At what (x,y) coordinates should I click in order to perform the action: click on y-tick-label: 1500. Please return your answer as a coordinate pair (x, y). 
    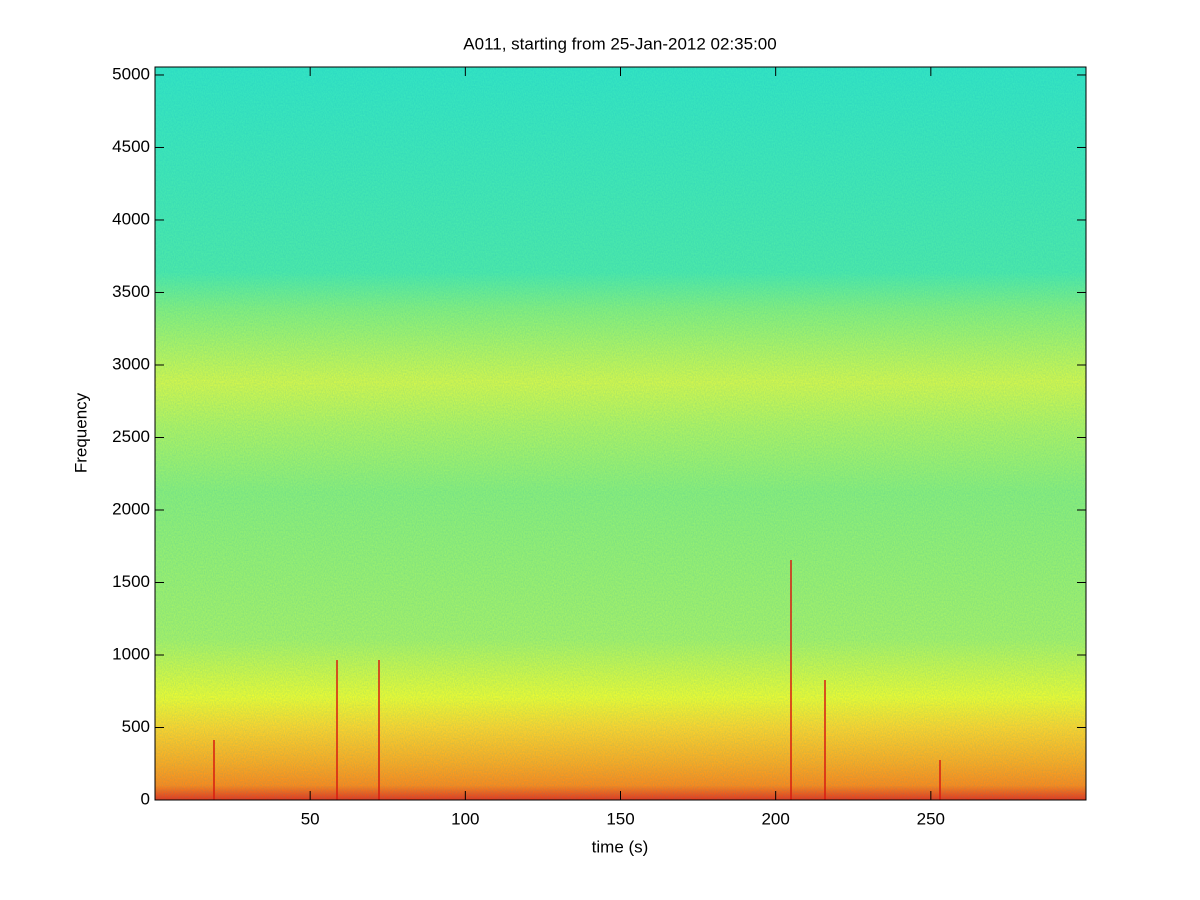
    Looking at the image, I should click on (131, 581).